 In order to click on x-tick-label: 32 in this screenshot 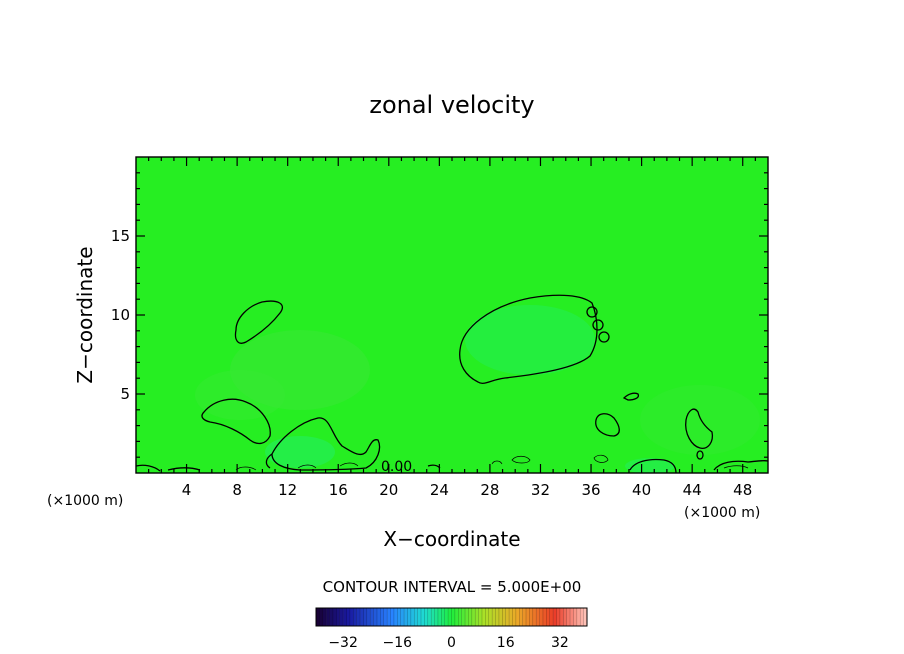, I will do `click(540, 490)`.